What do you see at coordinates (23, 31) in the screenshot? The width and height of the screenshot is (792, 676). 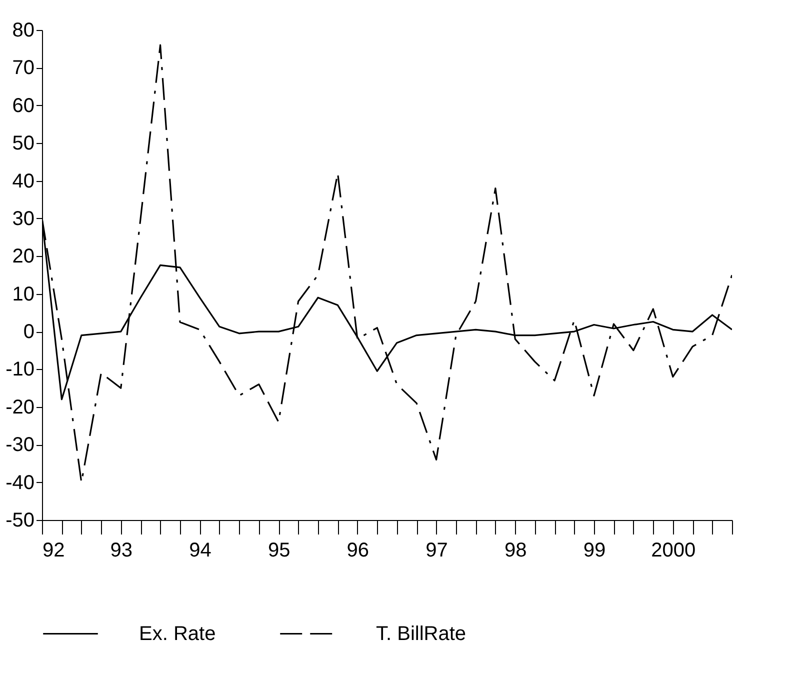 I see `y-tick-label: 80` at bounding box center [23, 31].